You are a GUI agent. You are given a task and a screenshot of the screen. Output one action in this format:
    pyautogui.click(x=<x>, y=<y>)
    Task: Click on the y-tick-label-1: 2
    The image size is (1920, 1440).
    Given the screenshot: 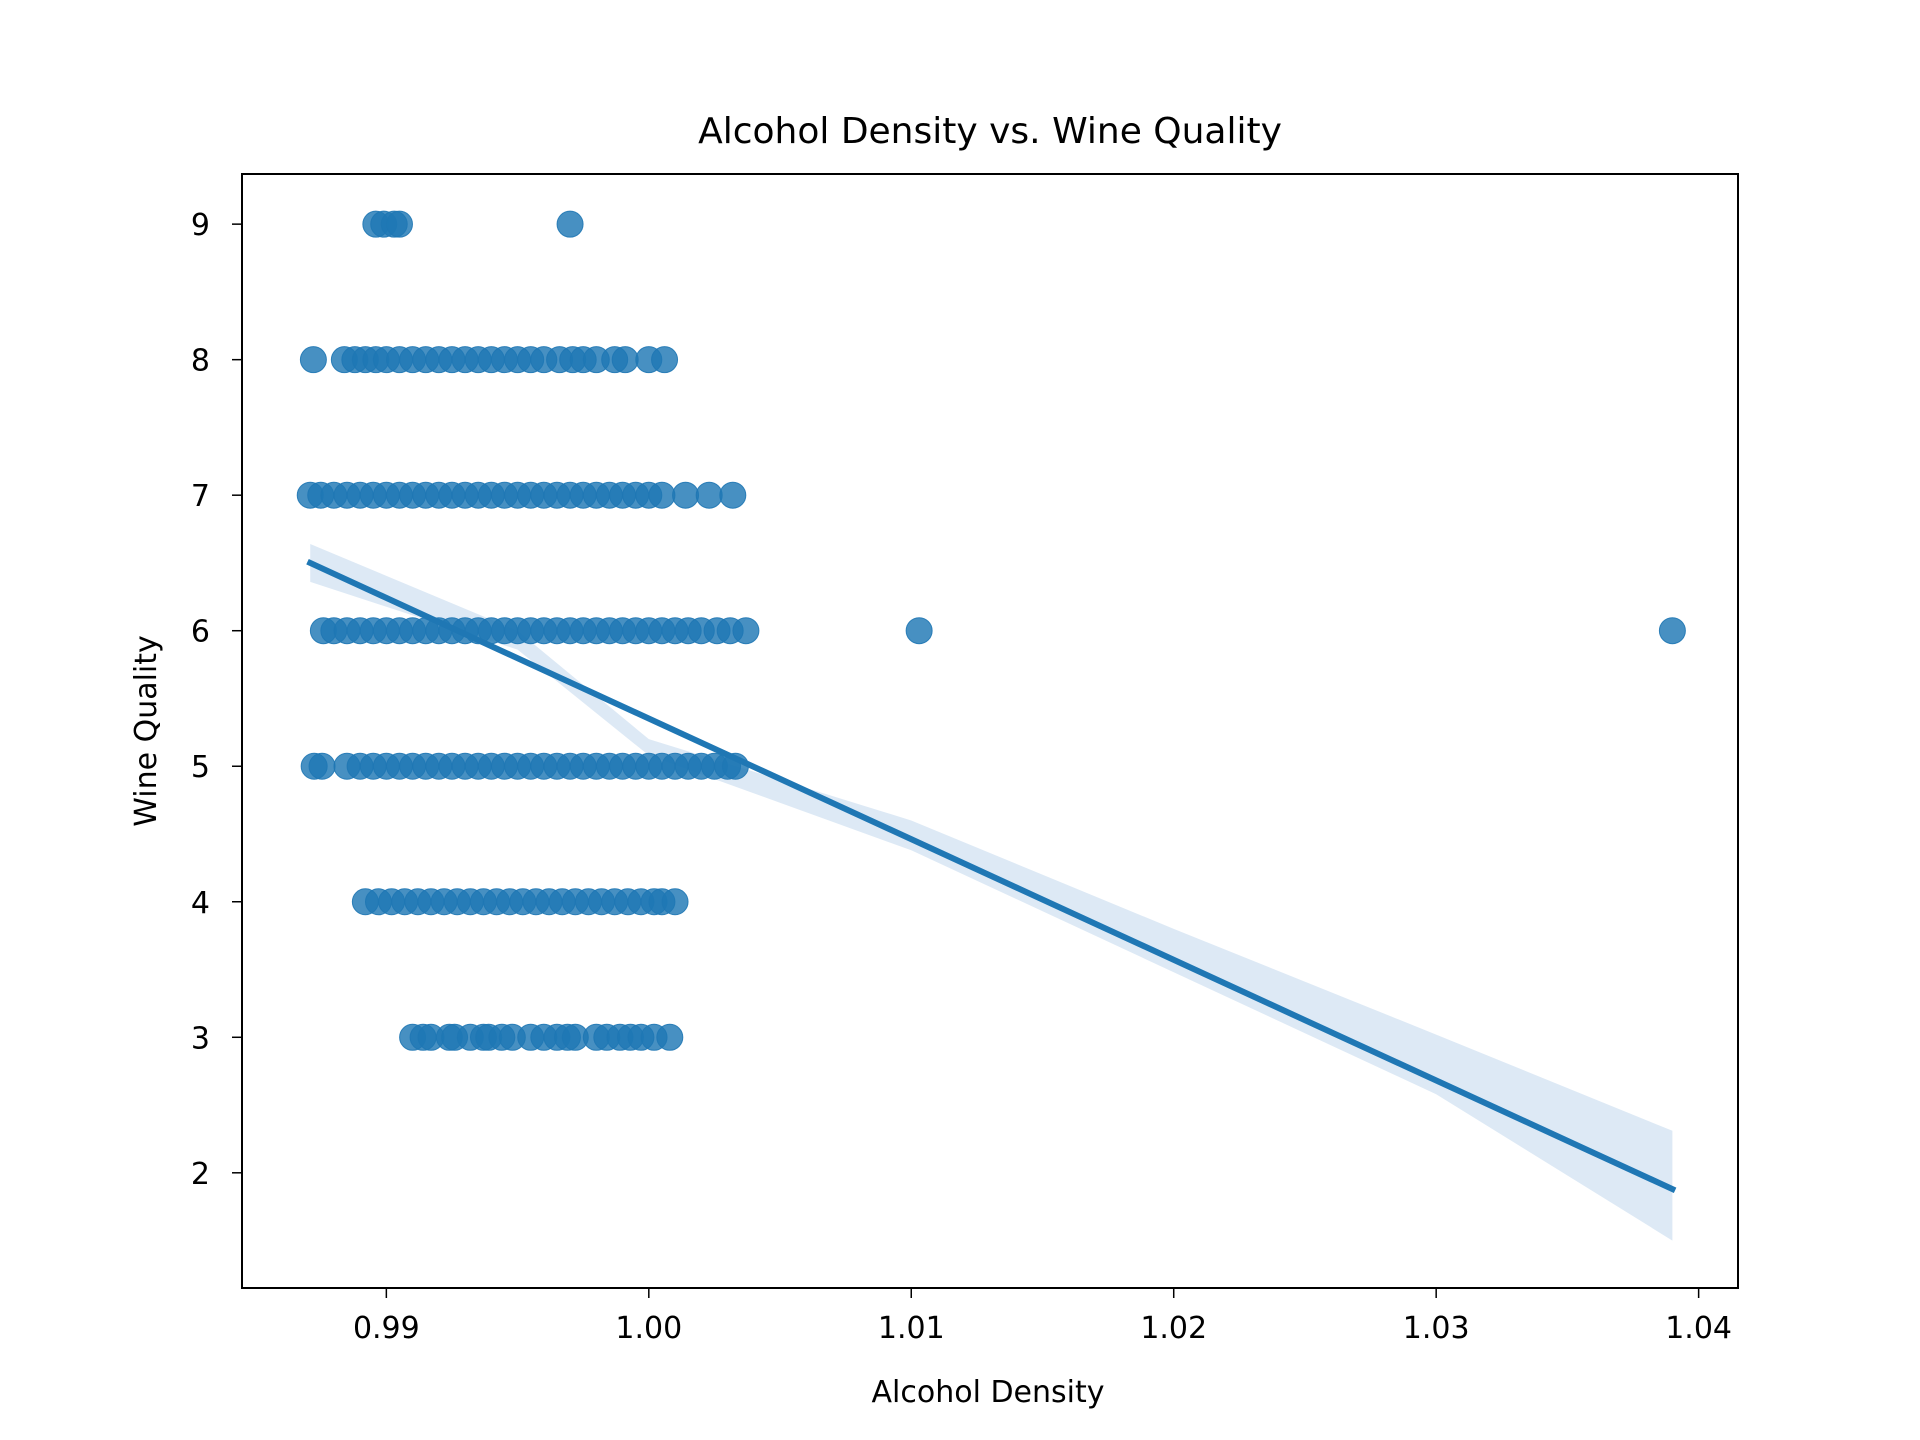 What is the action you would take?
    pyautogui.click(x=200, y=1174)
    